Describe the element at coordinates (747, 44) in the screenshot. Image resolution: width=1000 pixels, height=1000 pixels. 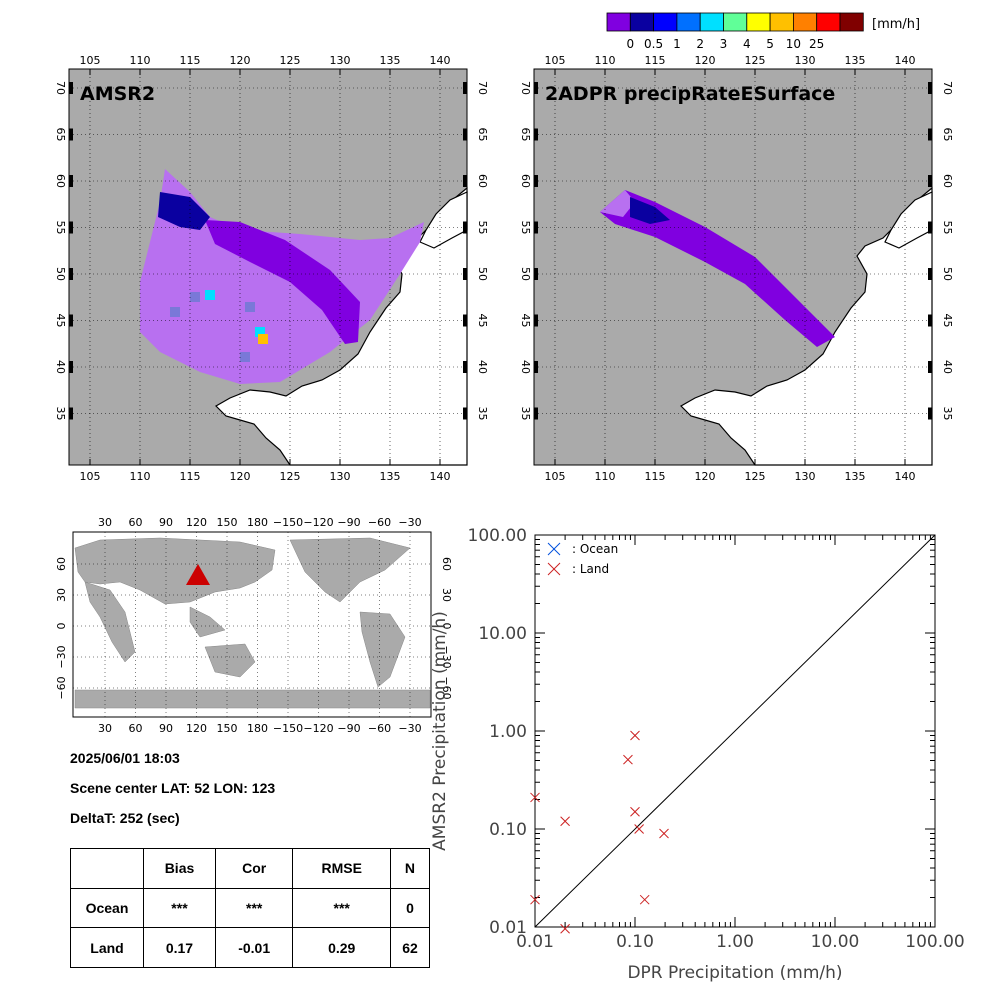
I see `colorbar-tick-label: 4` at that location.